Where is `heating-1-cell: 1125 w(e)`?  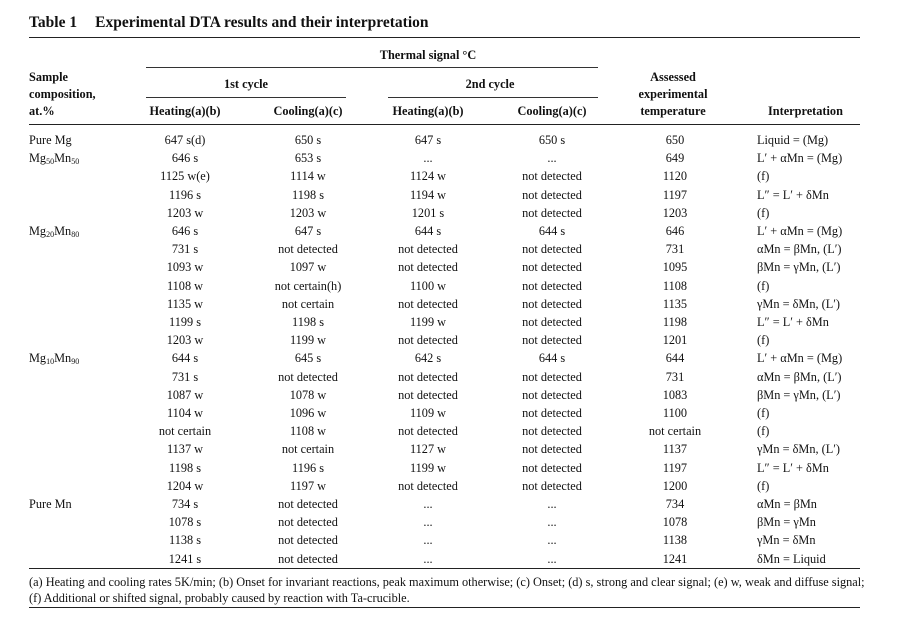
heating-1-cell: 1125 w(e) is located at coordinates (185, 176).